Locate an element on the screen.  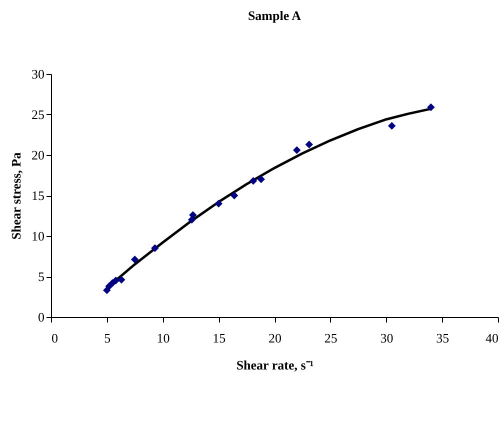
chart-title: Sample A is located at coordinates (275, 15).